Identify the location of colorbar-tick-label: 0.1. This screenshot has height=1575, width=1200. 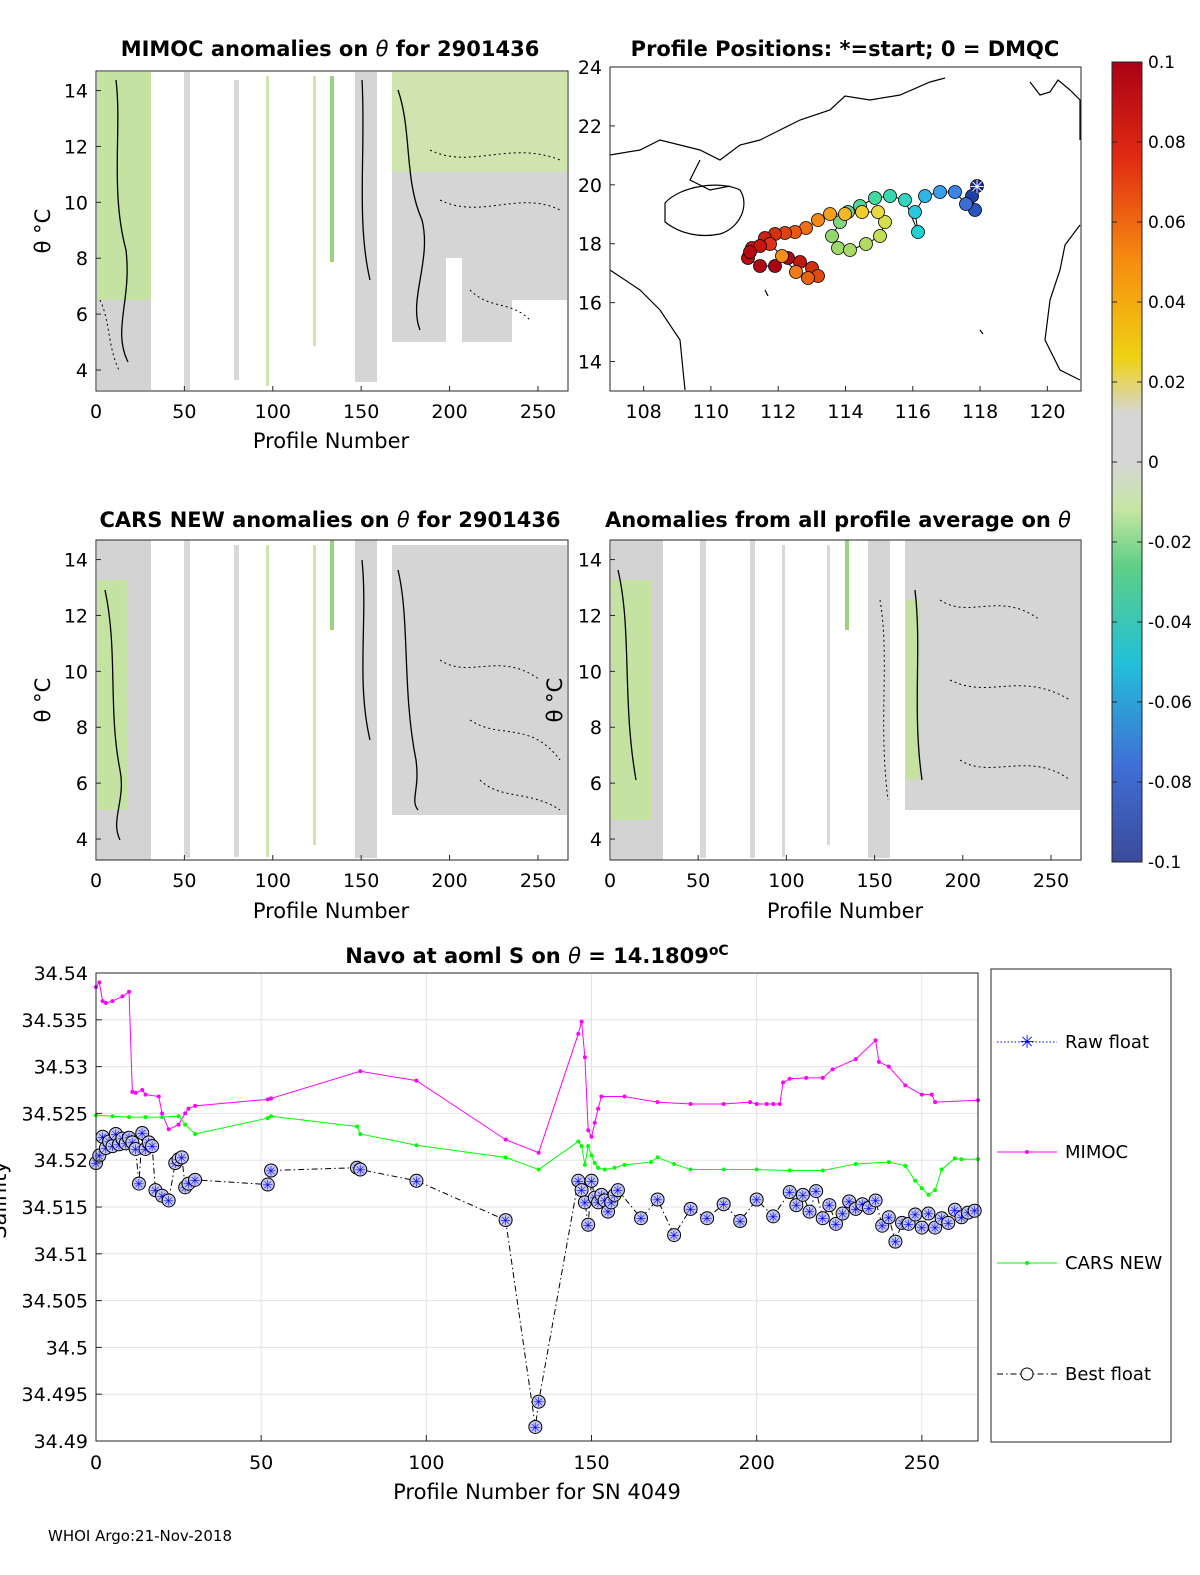
(1161, 63).